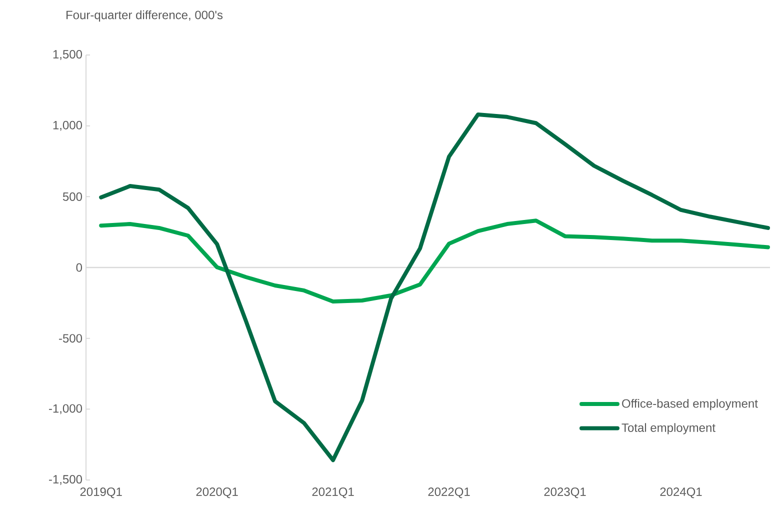  What do you see at coordinates (67, 125) in the screenshot?
I see `y-tick-label: 1,000` at bounding box center [67, 125].